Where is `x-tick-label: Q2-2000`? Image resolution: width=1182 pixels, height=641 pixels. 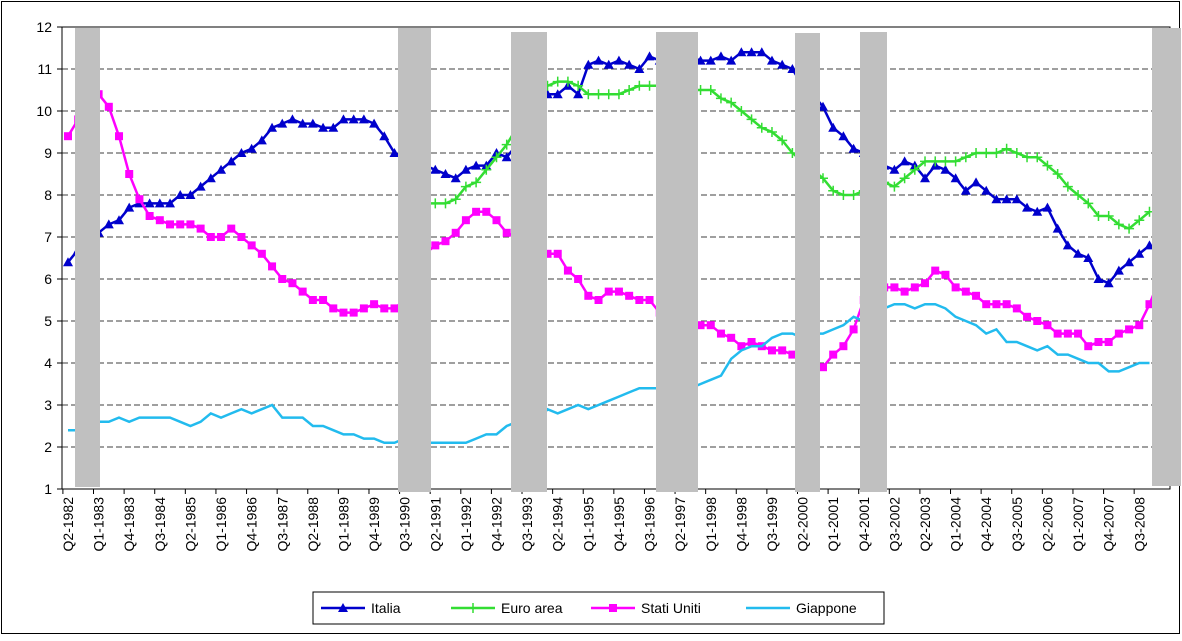 x-tick-label: Q2-2000 is located at coordinates (803, 524).